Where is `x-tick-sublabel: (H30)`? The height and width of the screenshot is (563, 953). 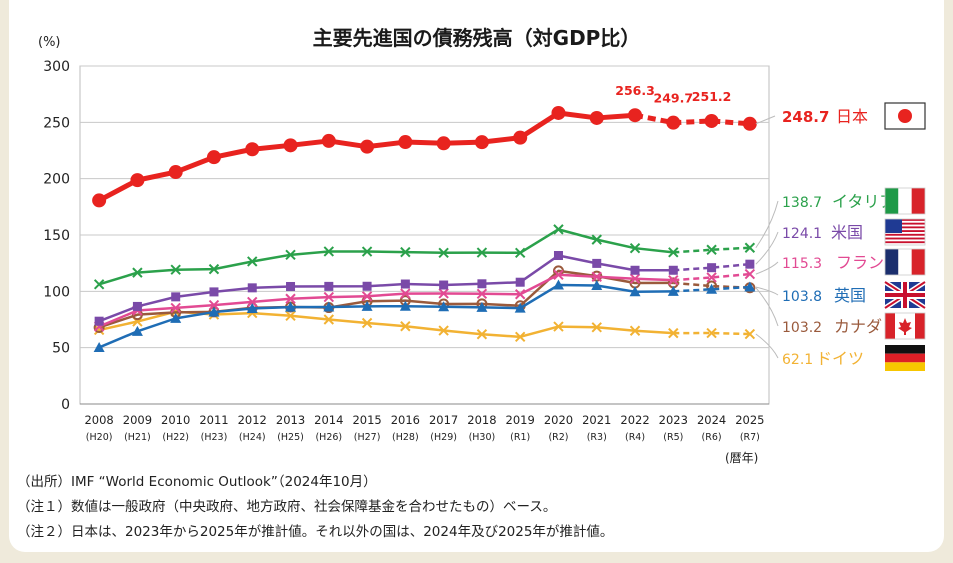
x-tick-sublabel: (H30) is located at coordinates (482, 437).